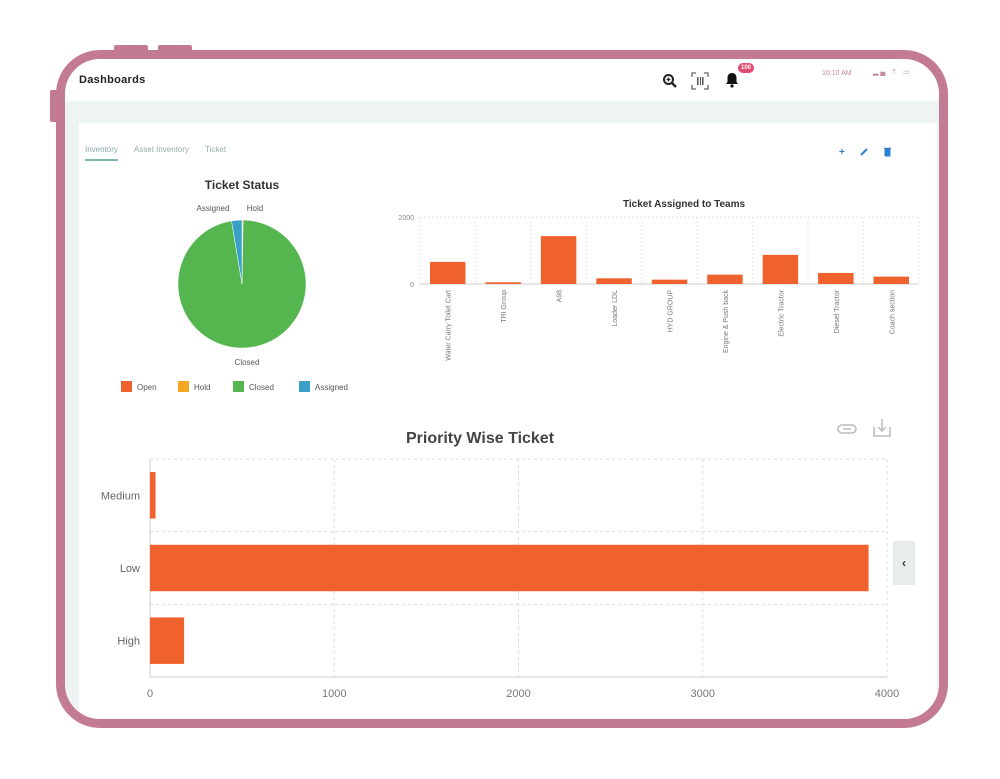 This screenshot has width=1000, height=779. Describe the element at coordinates (887, 694) in the screenshot. I see `x-tick-label: 4000` at that location.